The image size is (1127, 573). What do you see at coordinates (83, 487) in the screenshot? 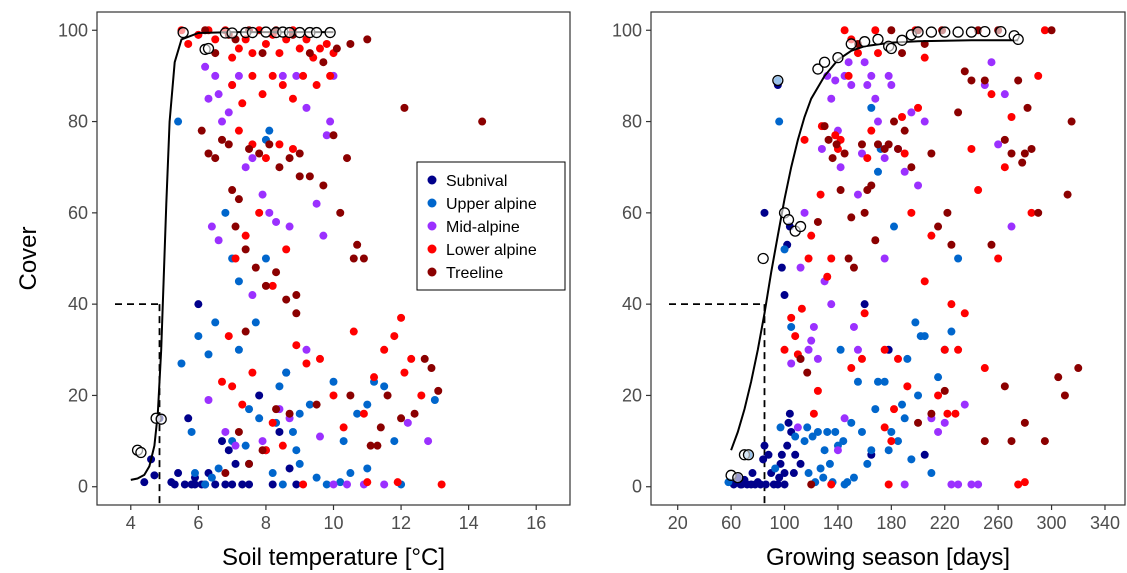
I see `y-tick-label: 0` at bounding box center [83, 487].